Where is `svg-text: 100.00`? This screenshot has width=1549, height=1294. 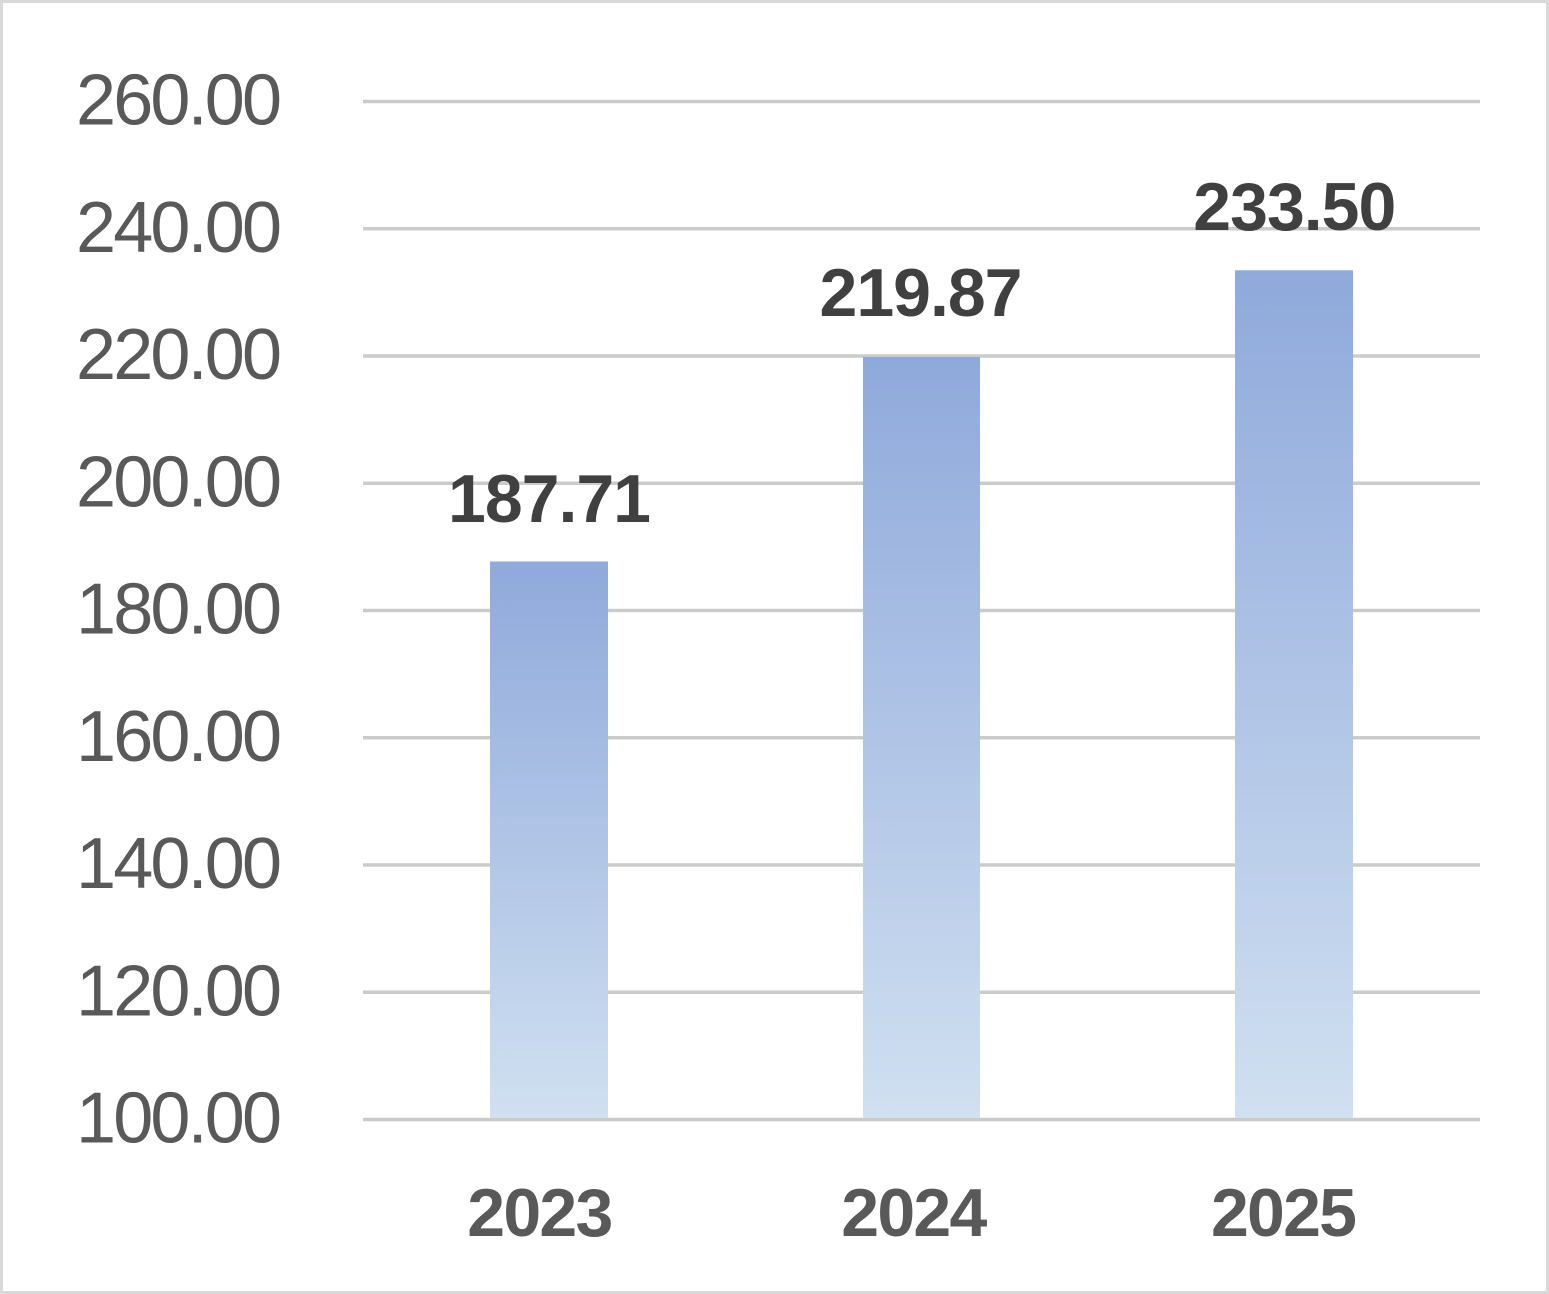
svg-text: 100.00 is located at coordinates (179, 1119).